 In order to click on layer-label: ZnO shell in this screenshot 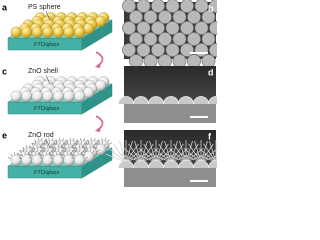, I will do `click(43, 71)`.